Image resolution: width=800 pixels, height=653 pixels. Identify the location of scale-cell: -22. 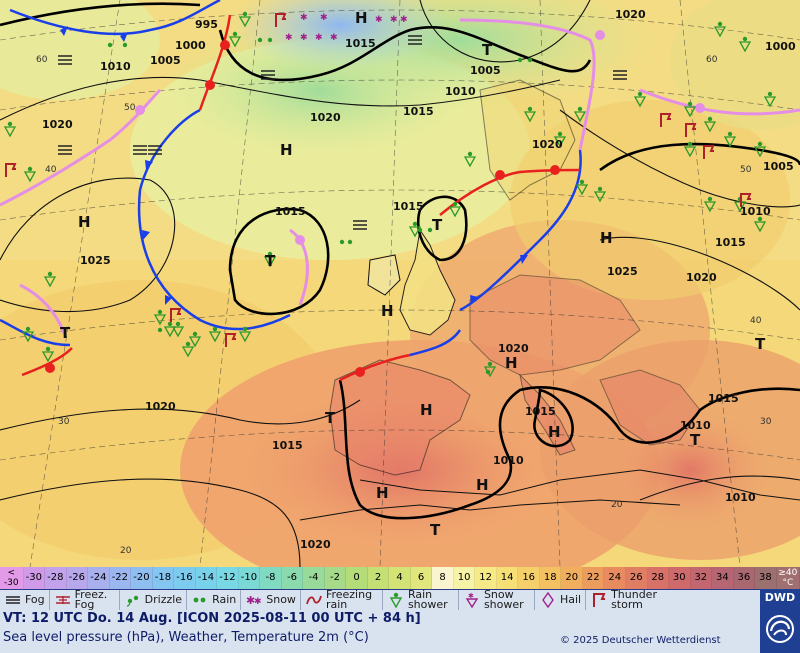
(120, 578).